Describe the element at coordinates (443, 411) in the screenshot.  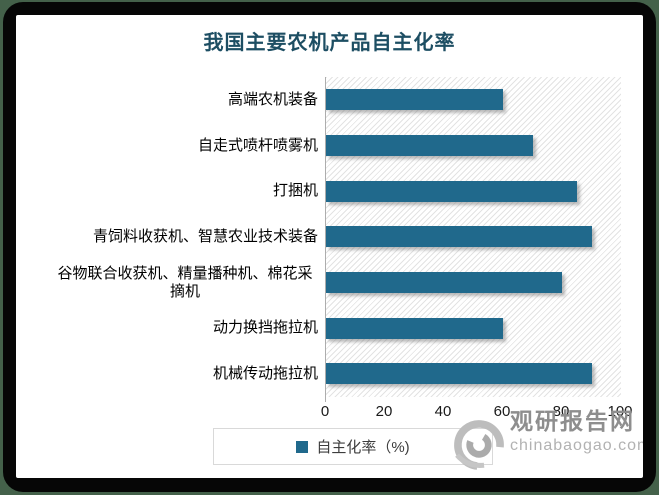
I see `x-tick-label: 40` at that location.